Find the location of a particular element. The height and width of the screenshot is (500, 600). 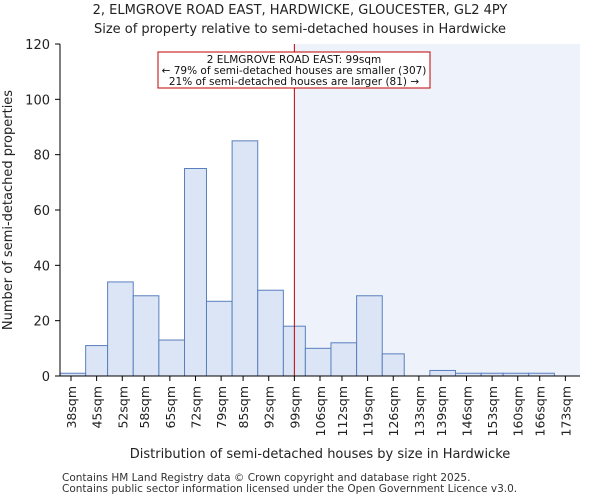

x-tick-label: 173sqm is located at coordinates (565, 411).